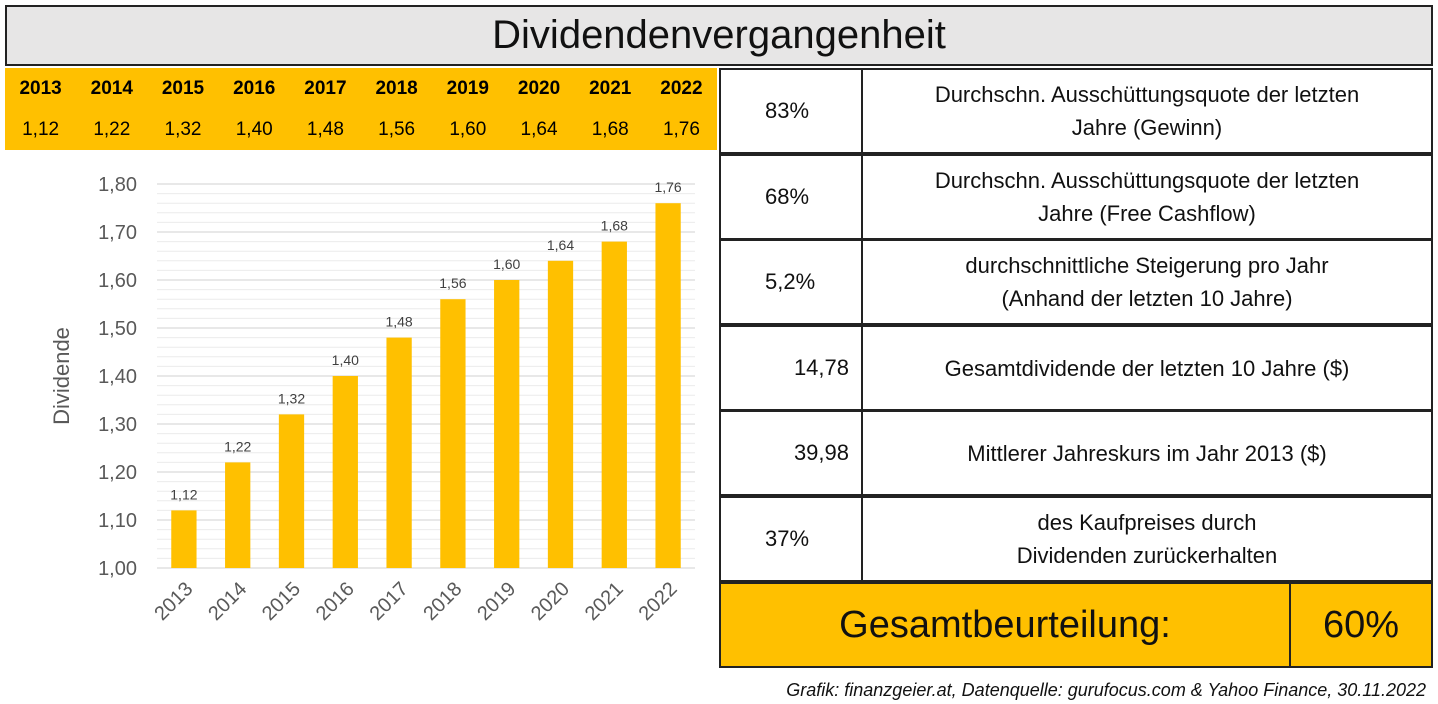  What do you see at coordinates (117, 377) in the screenshot?
I see `y-tick-label: 1,40` at bounding box center [117, 377].